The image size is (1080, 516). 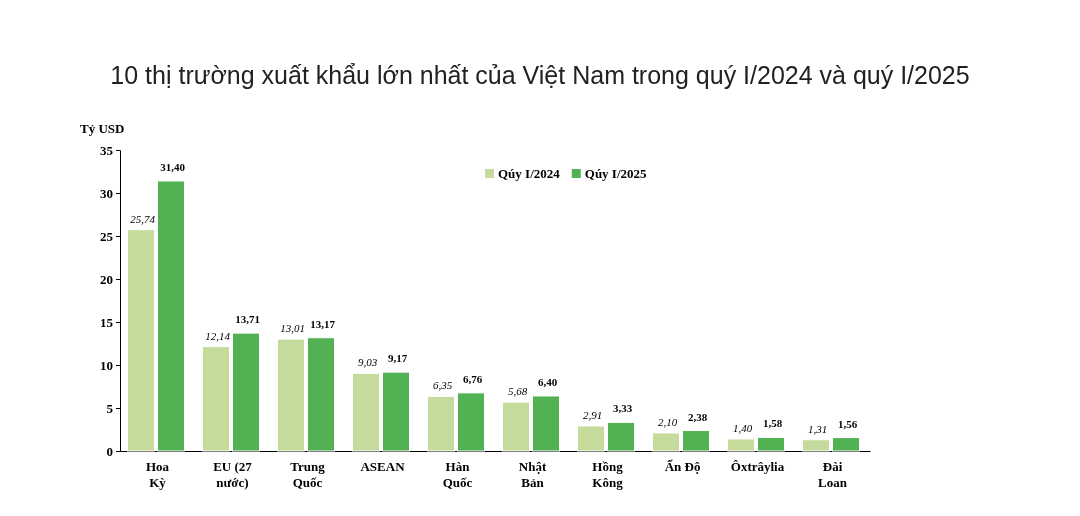 I want to click on x-tick-label: ASEAN, so click(x=383, y=466).